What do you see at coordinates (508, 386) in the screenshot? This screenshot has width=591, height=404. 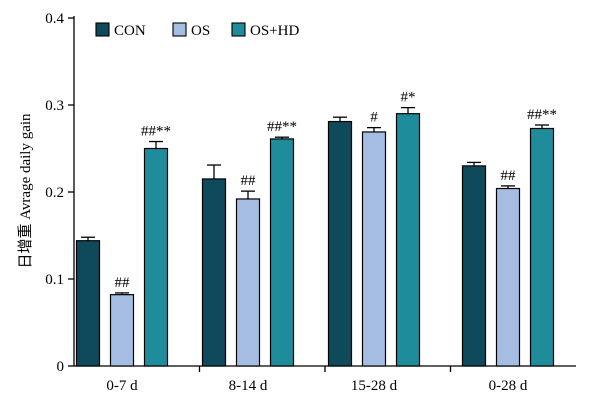 I see `x-tick-label: 0-28 d` at bounding box center [508, 386].